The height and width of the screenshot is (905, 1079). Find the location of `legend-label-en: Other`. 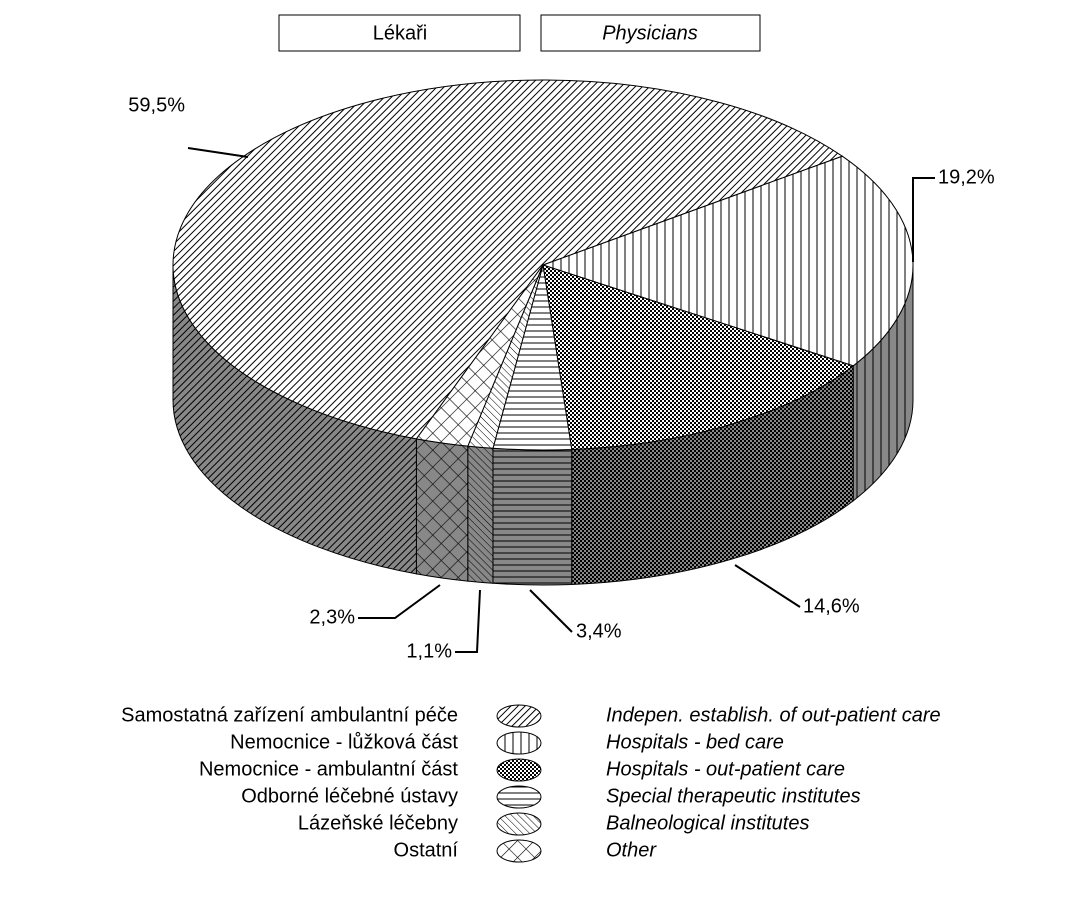

legend-label-en: Other is located at coordinates (631, 850).